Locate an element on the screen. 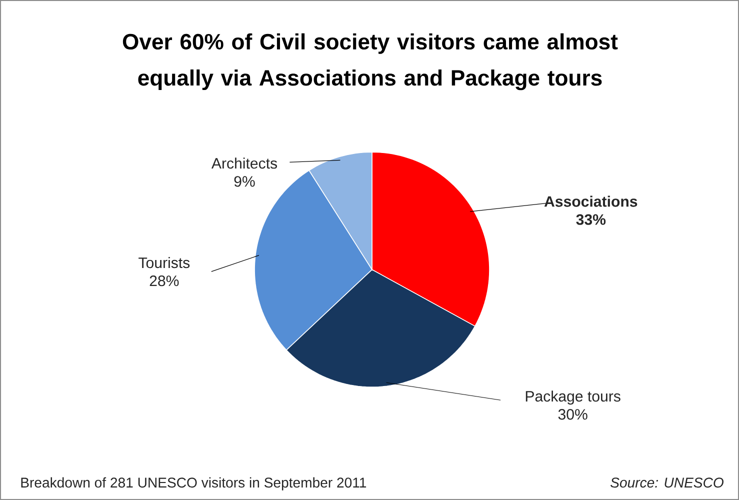 Image resolution: width=739 pixels, height=500 pixels. slice-label: Package tours is located at coordinates (573, 397).